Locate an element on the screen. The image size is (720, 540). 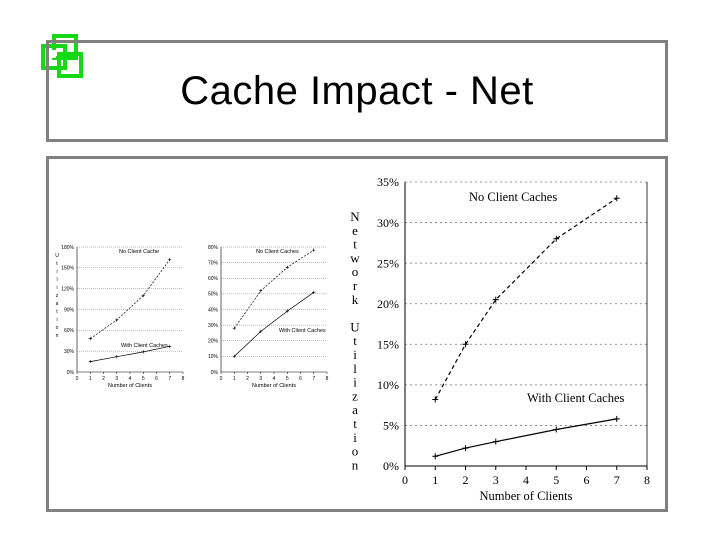
y-tick-label: 40% is located at coordinates (213, 310).